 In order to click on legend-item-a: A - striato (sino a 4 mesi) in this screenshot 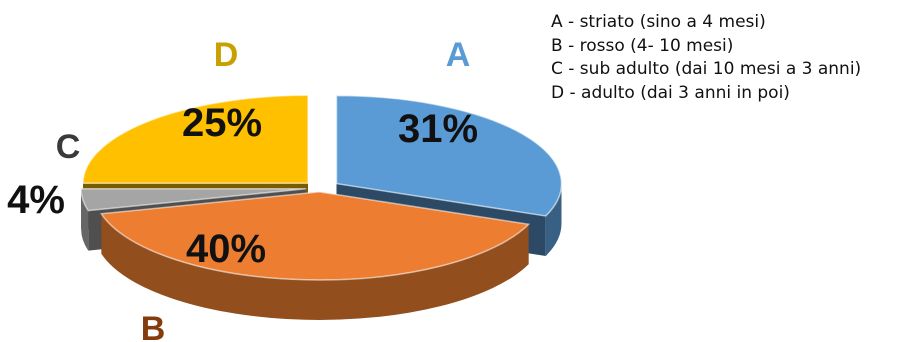, I will do `click(658, 22)`.